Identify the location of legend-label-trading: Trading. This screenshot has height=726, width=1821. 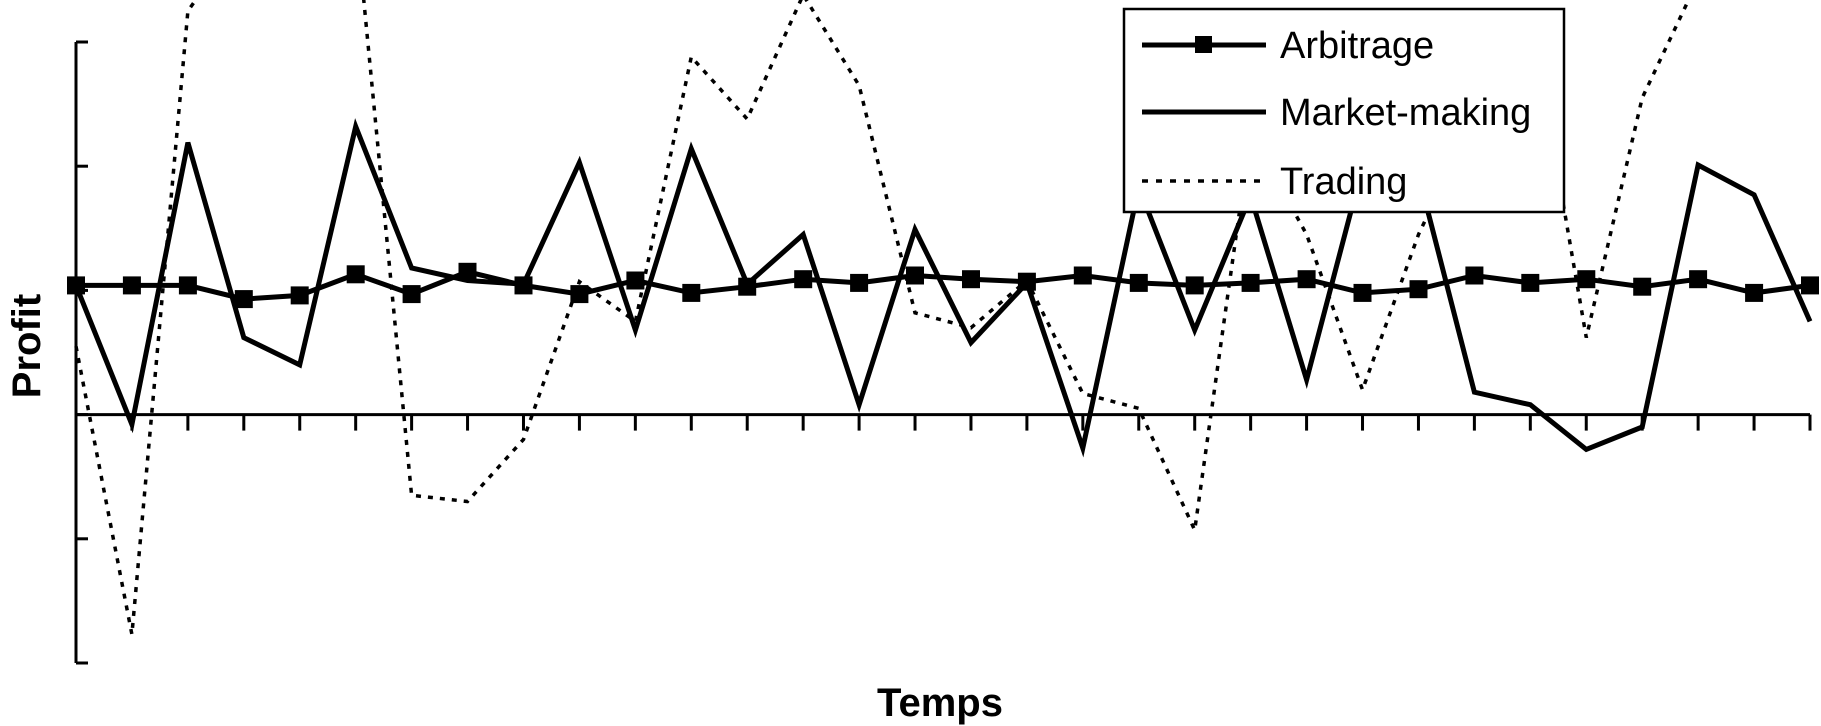
(1343, 182).